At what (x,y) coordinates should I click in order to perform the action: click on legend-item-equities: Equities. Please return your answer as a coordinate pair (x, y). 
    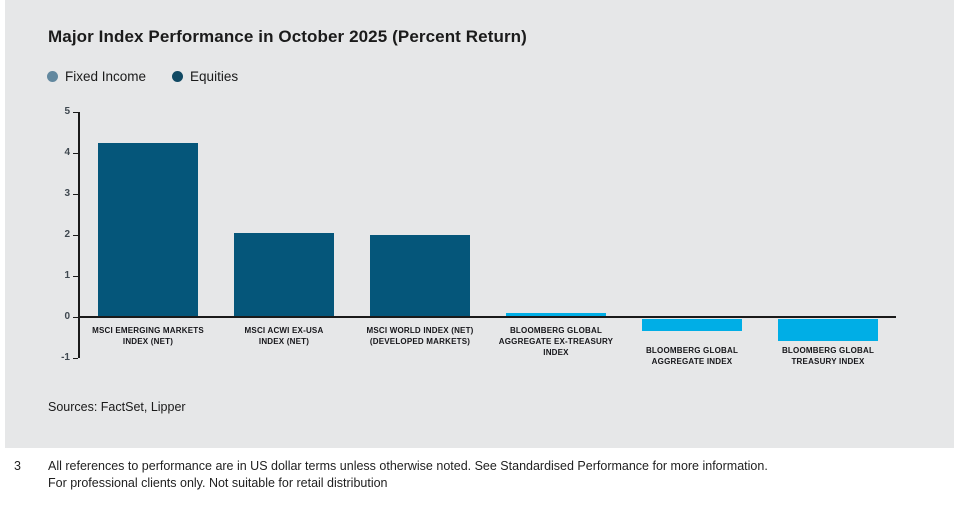
    Looking at the image, I should click on (205, 76).